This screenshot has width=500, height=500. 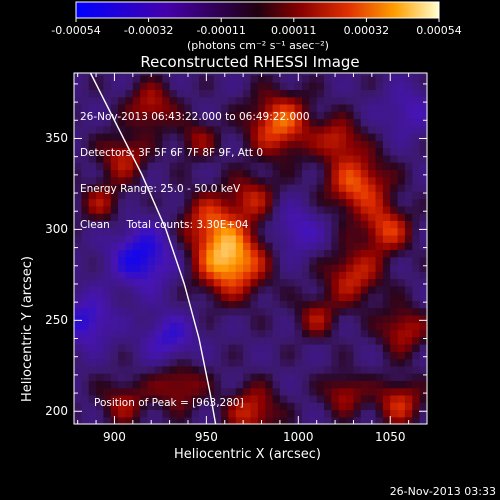 What do you see at coordinates (164, 225) in the screenshot?
I see `info-line-counts: Clean Total counts: 3.30E+04` at bounding box center [164, 225].